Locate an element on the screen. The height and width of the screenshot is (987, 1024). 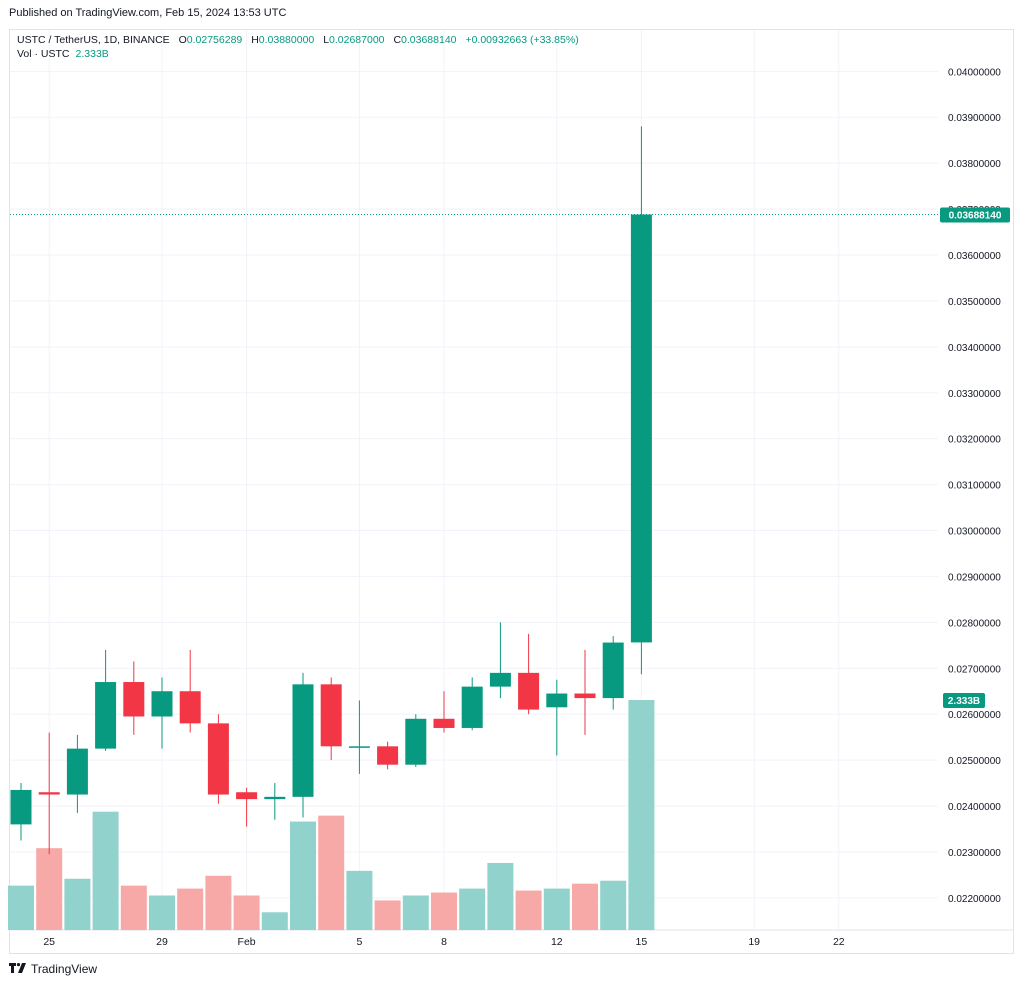
price-tick-label: 0.02400000 is located at coordinates (974, 807).